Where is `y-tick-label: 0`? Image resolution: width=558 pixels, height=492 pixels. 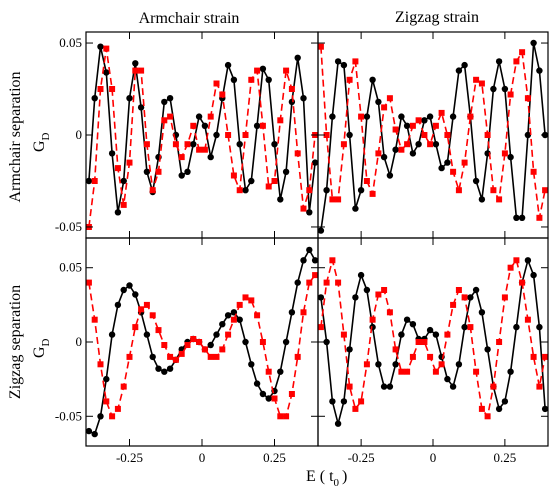
y-tick-label: 0 is located at coordinates (79, 134).